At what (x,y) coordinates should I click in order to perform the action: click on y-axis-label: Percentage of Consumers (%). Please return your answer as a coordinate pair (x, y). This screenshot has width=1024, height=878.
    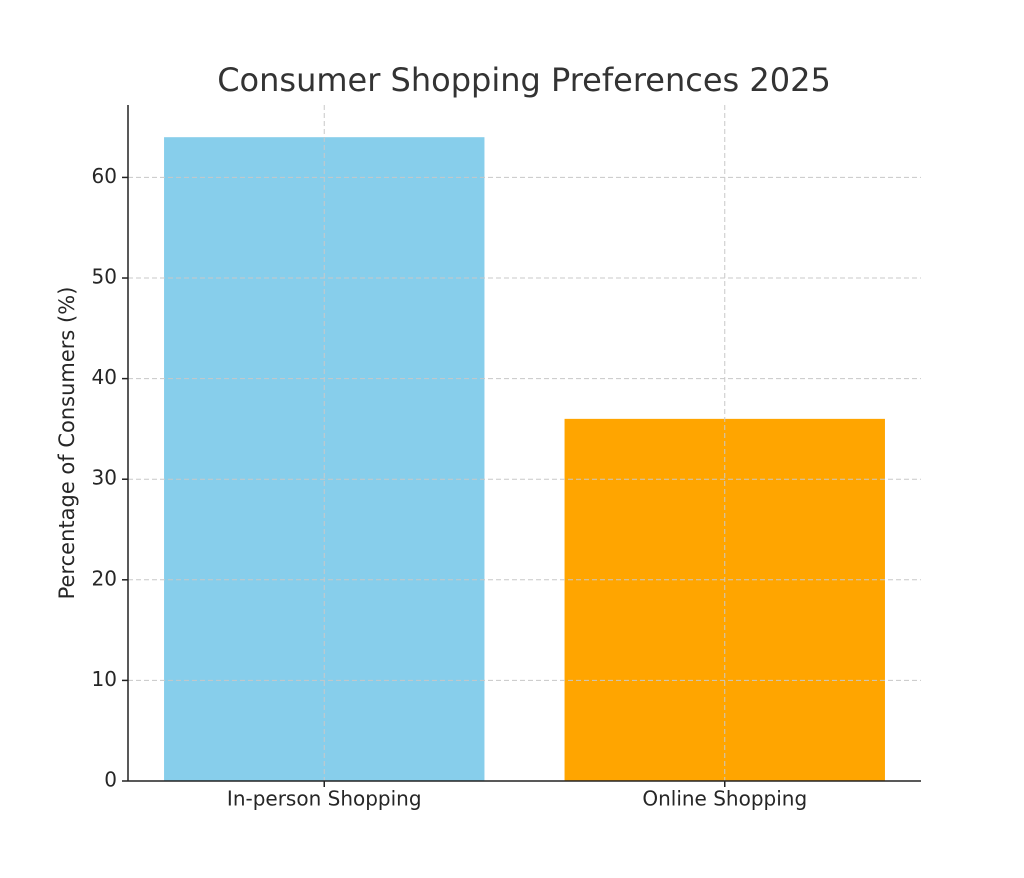
    Looking at the image, I should click on (67, 443).